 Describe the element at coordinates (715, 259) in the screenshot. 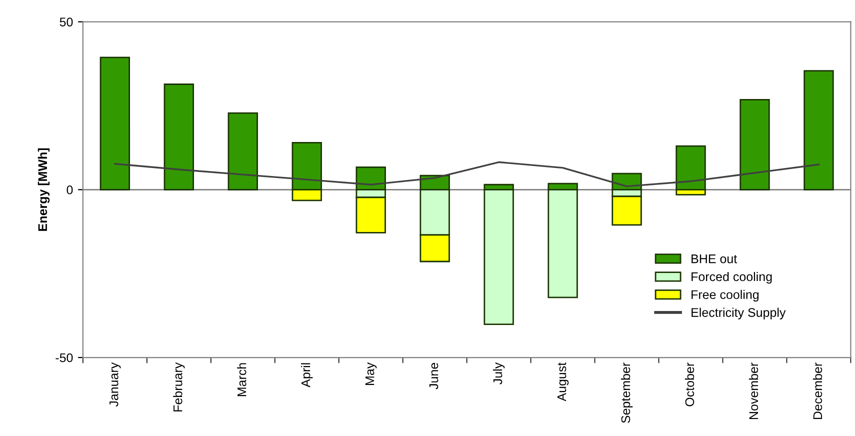

I see `legend-label: BHE out` at that location.